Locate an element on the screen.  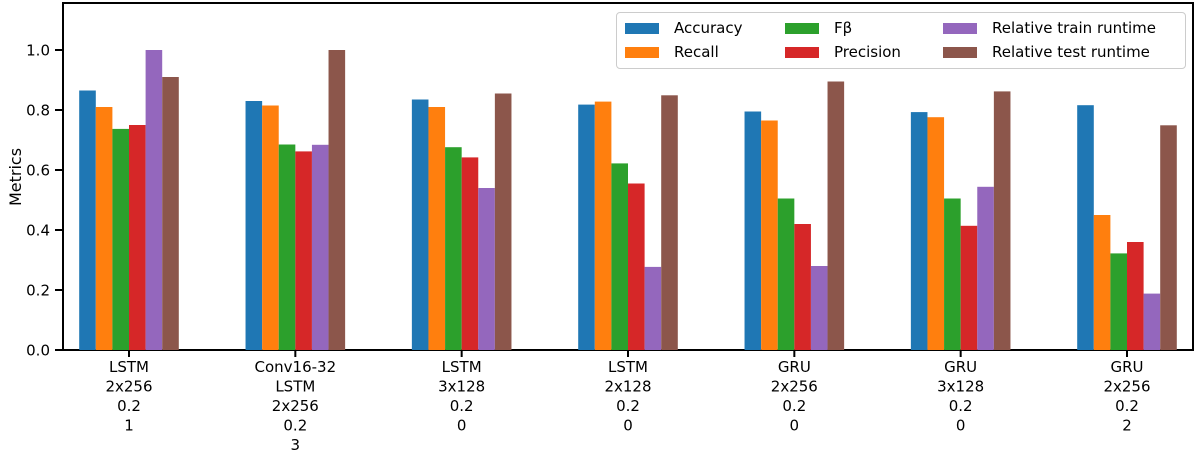
legend-label: Relative train runtime is located at coordinates (1074, 28).